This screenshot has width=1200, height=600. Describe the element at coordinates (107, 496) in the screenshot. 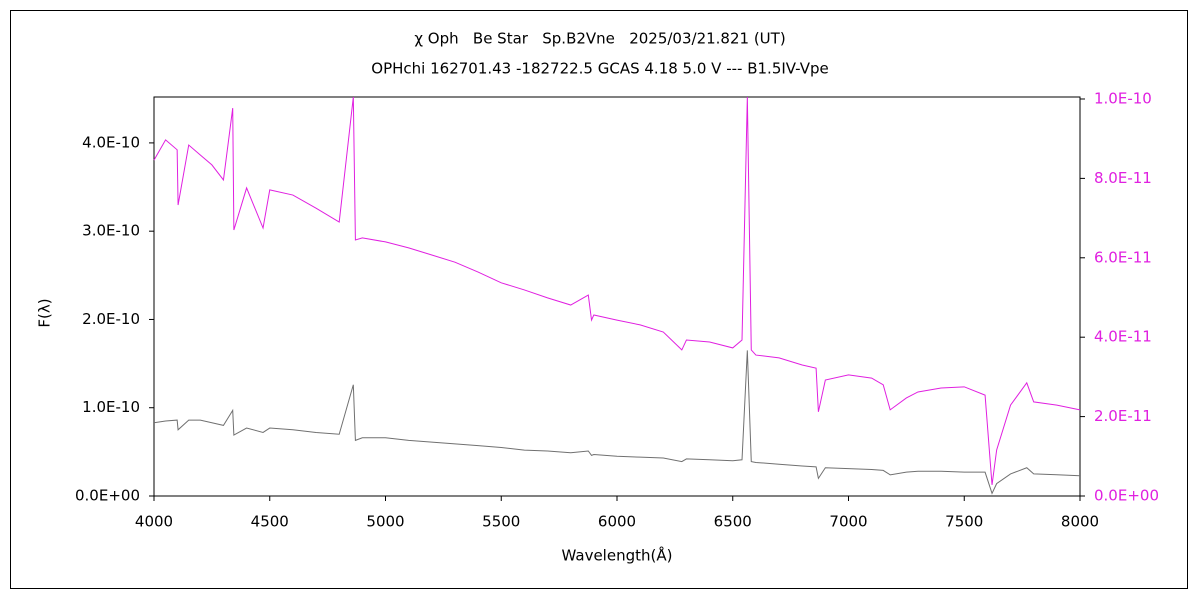

I see `y-tick-label: 0.0E+00` at that location.